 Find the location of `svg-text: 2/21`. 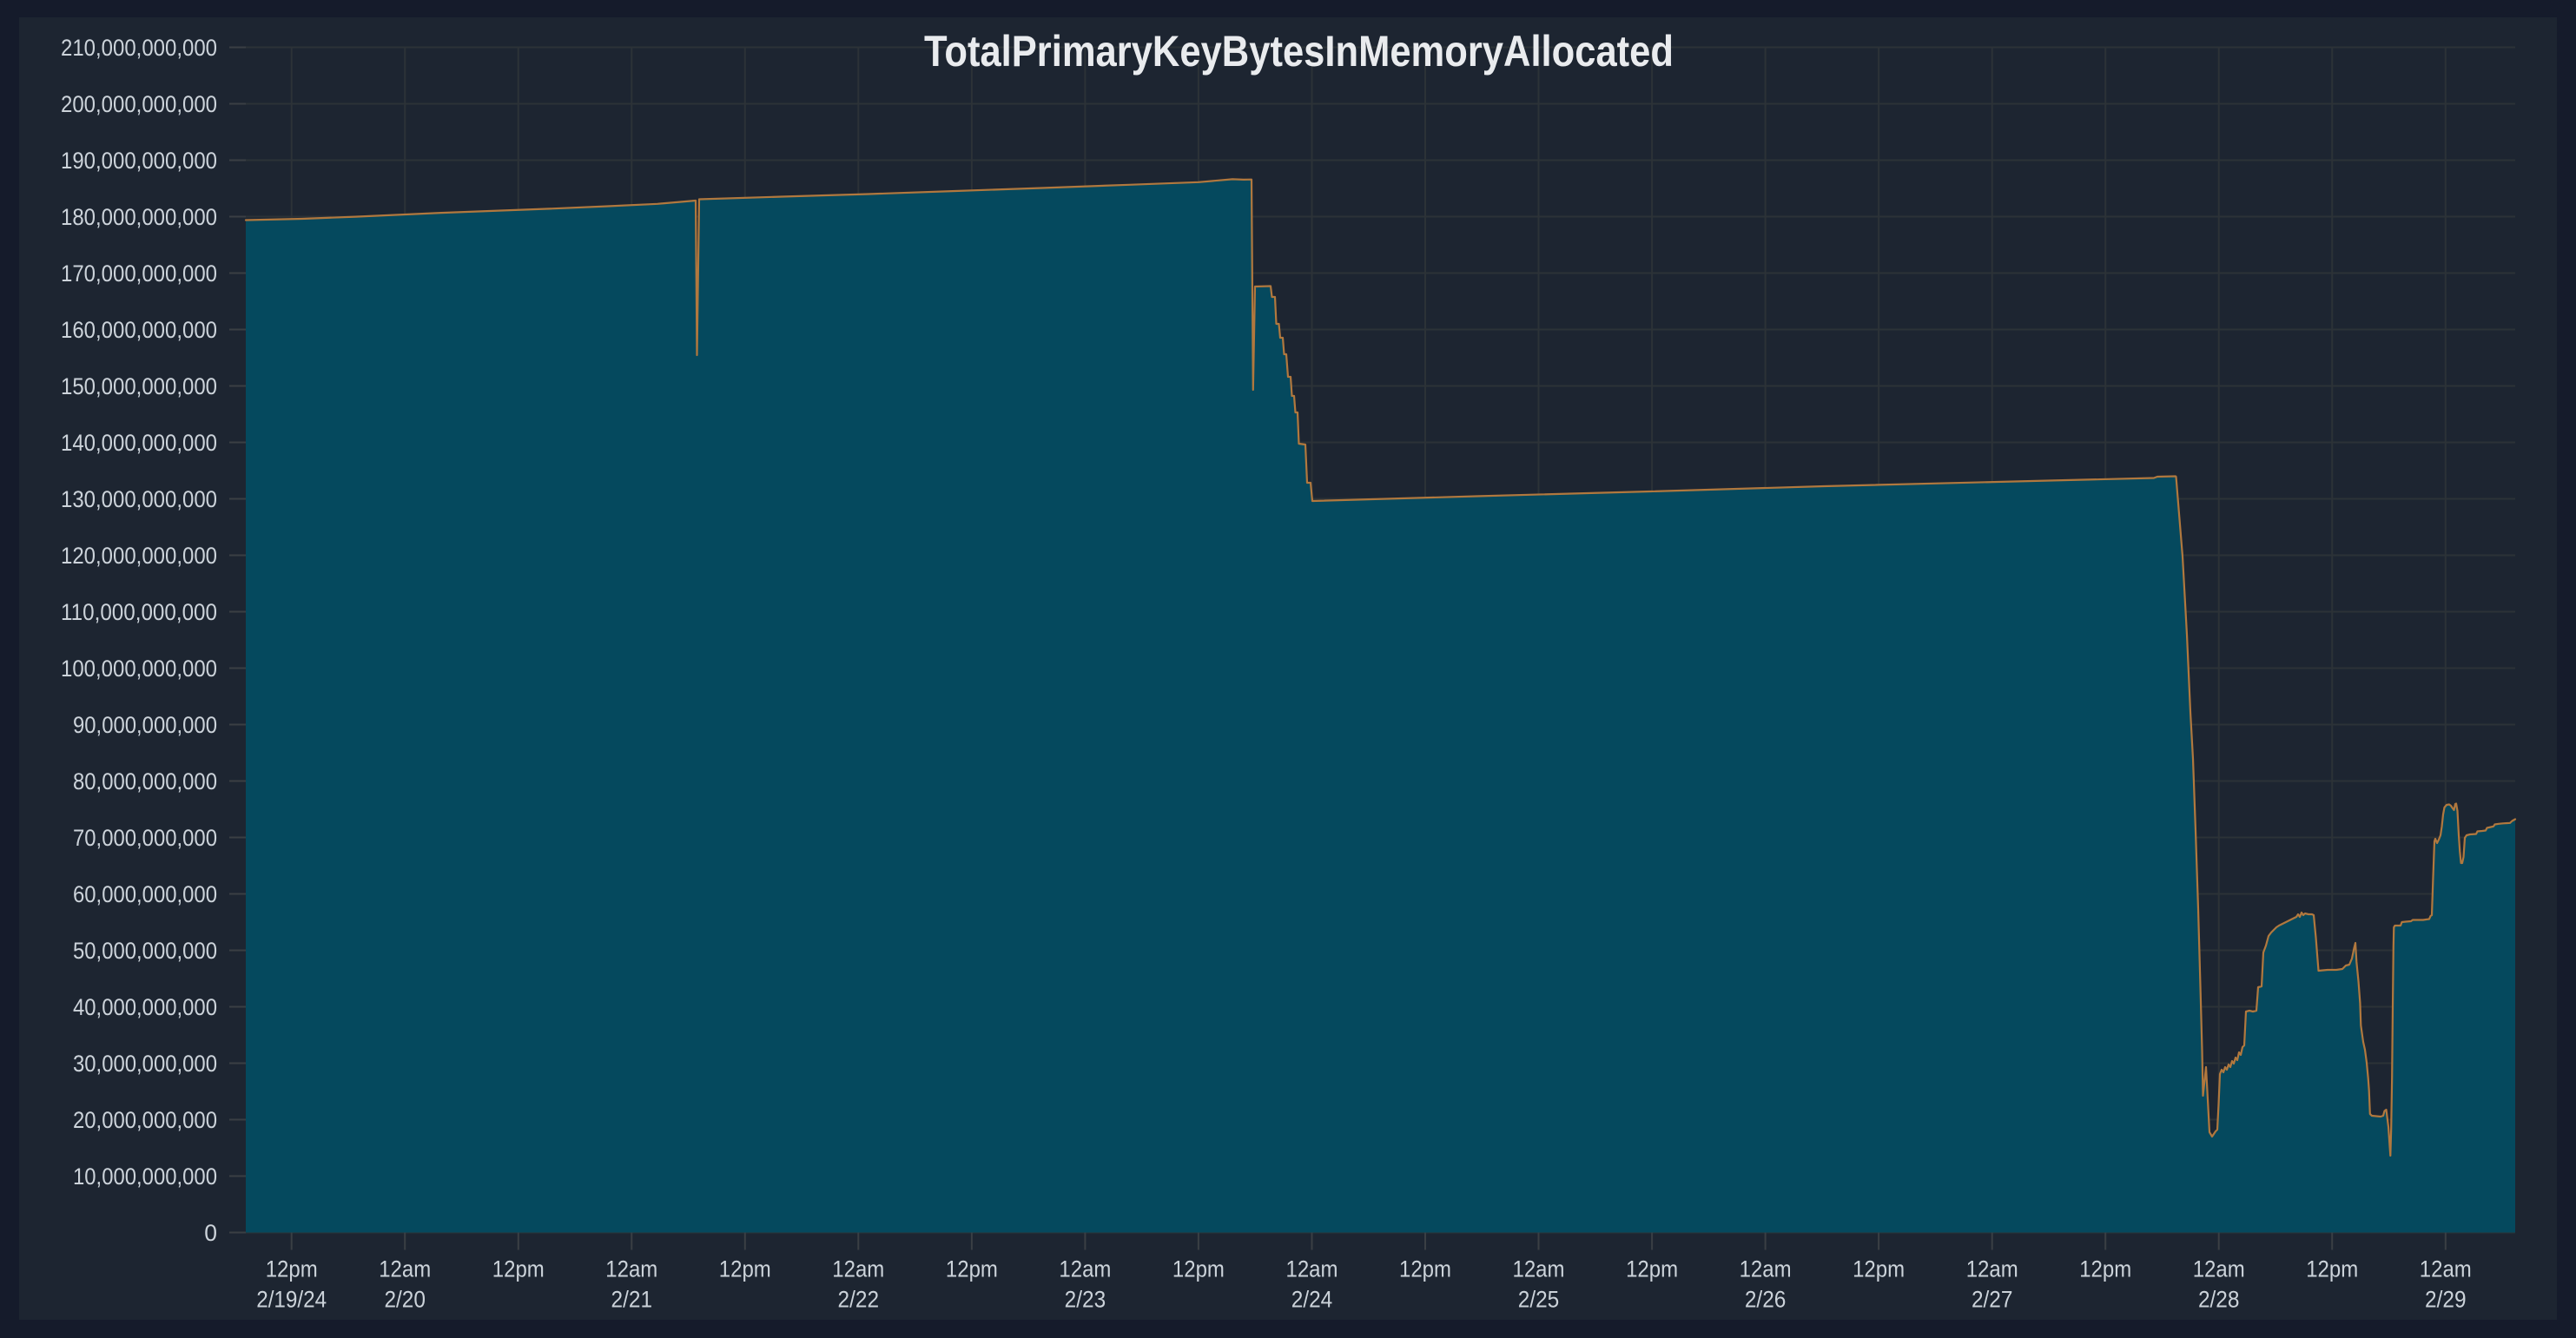

svg-text: 2/21 is located at coordinates (632, 1300).